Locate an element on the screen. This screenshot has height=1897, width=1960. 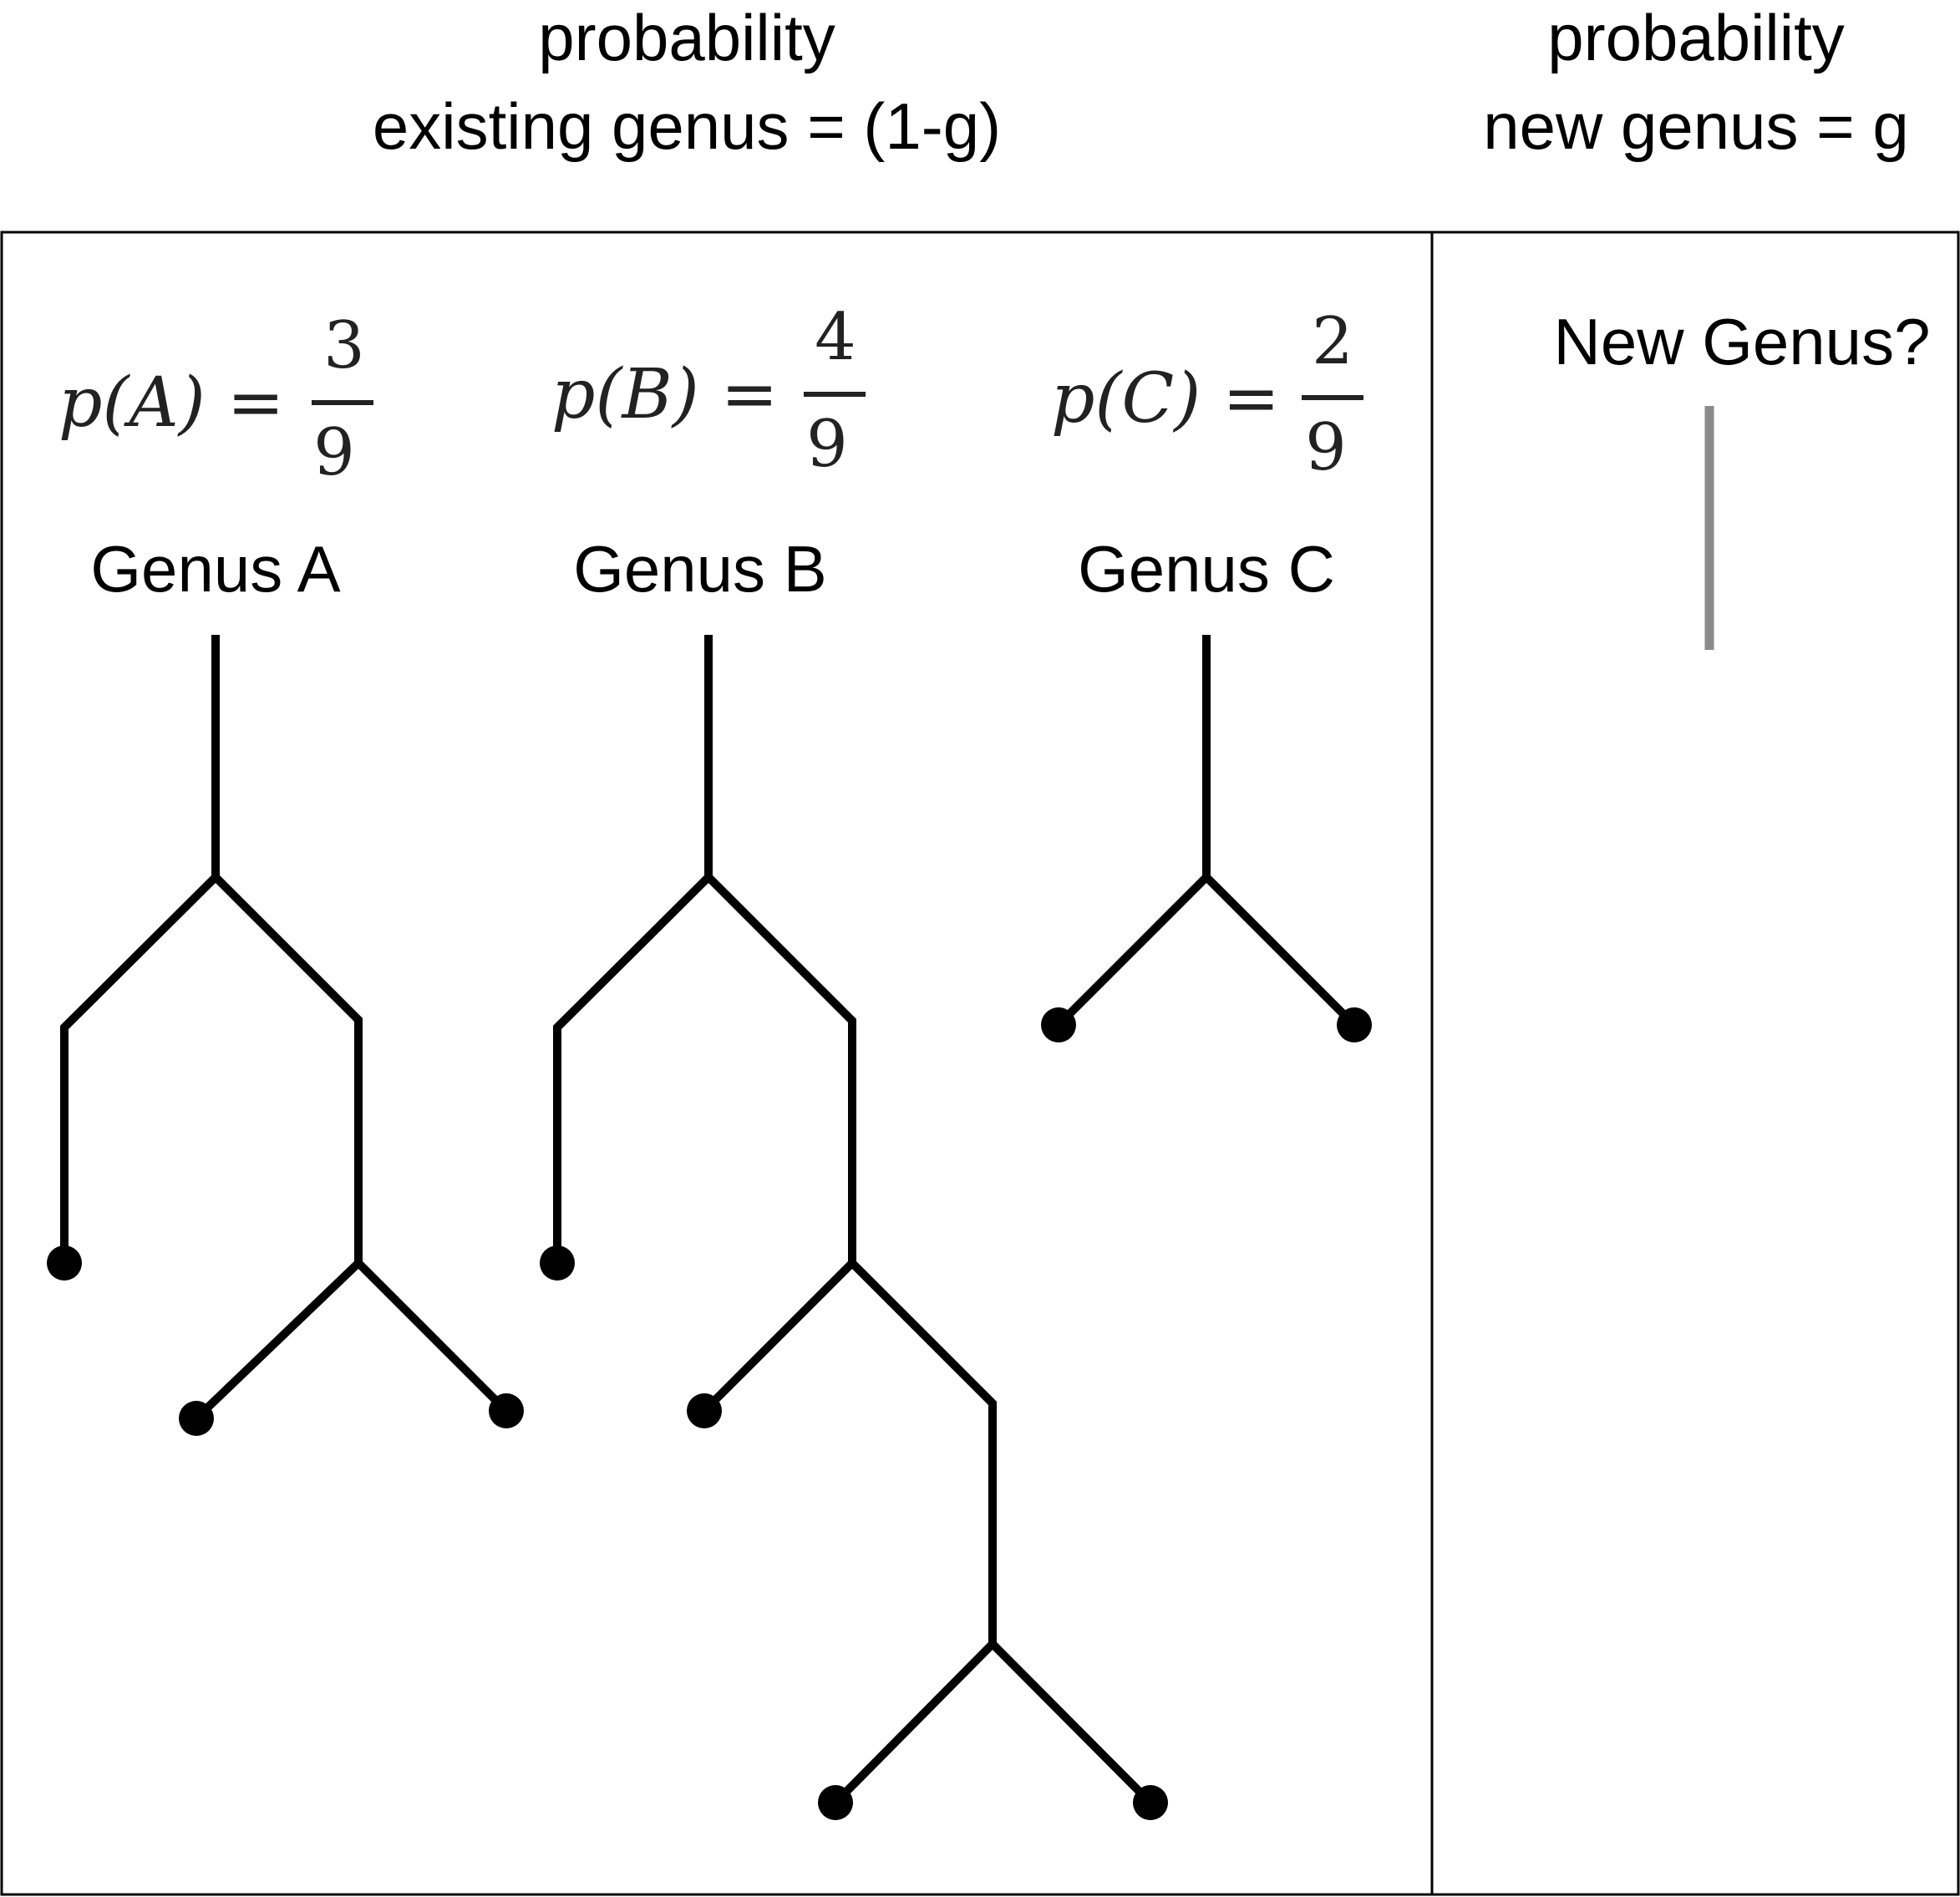
prob-lhs-b: p(B) = is located at coordinates (665, 394).